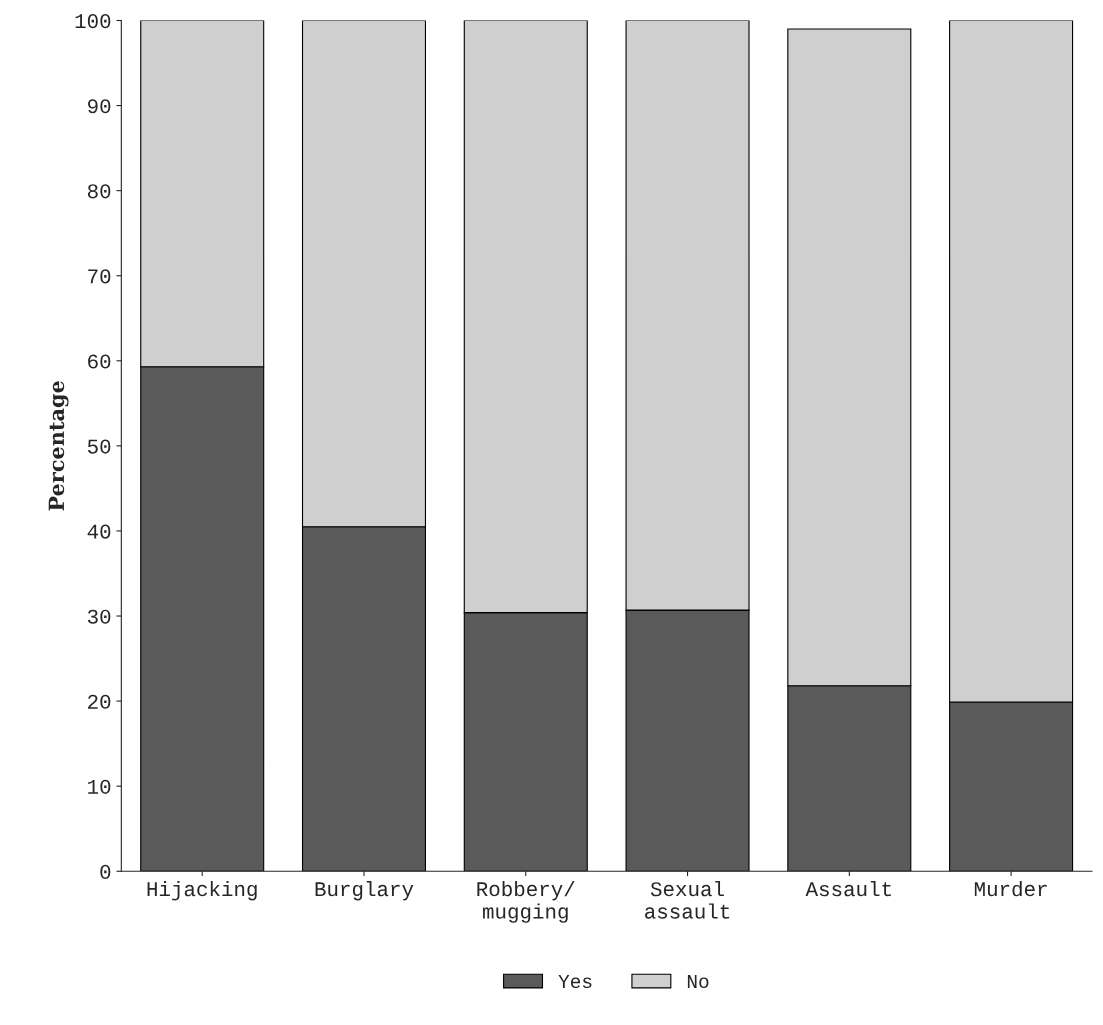 This screenshot has height=1025, width=1103. Describe the element at coordinates (58, 446) in the screenshot. I see `y-axis-title: Percentage` at that location.